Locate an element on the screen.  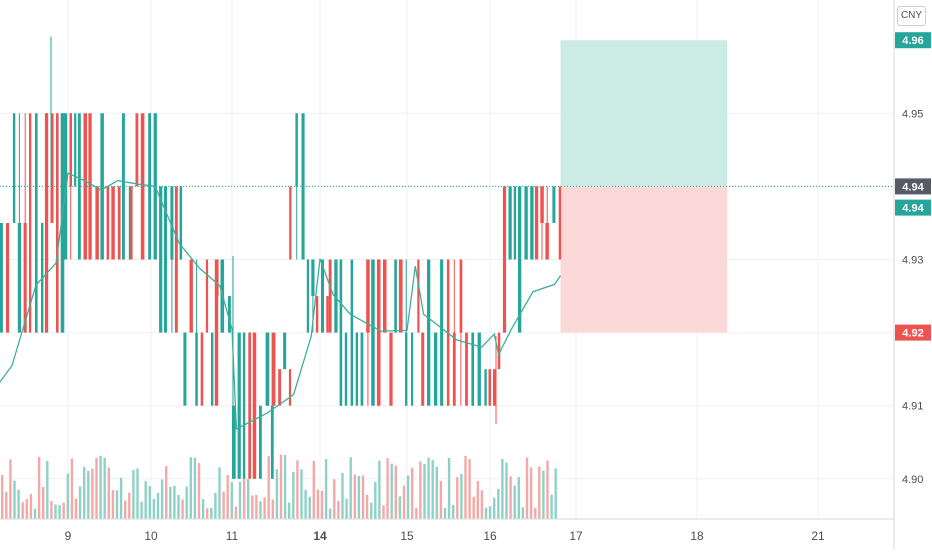
x-tick-label: 14 is located at coordinates (320, 536).